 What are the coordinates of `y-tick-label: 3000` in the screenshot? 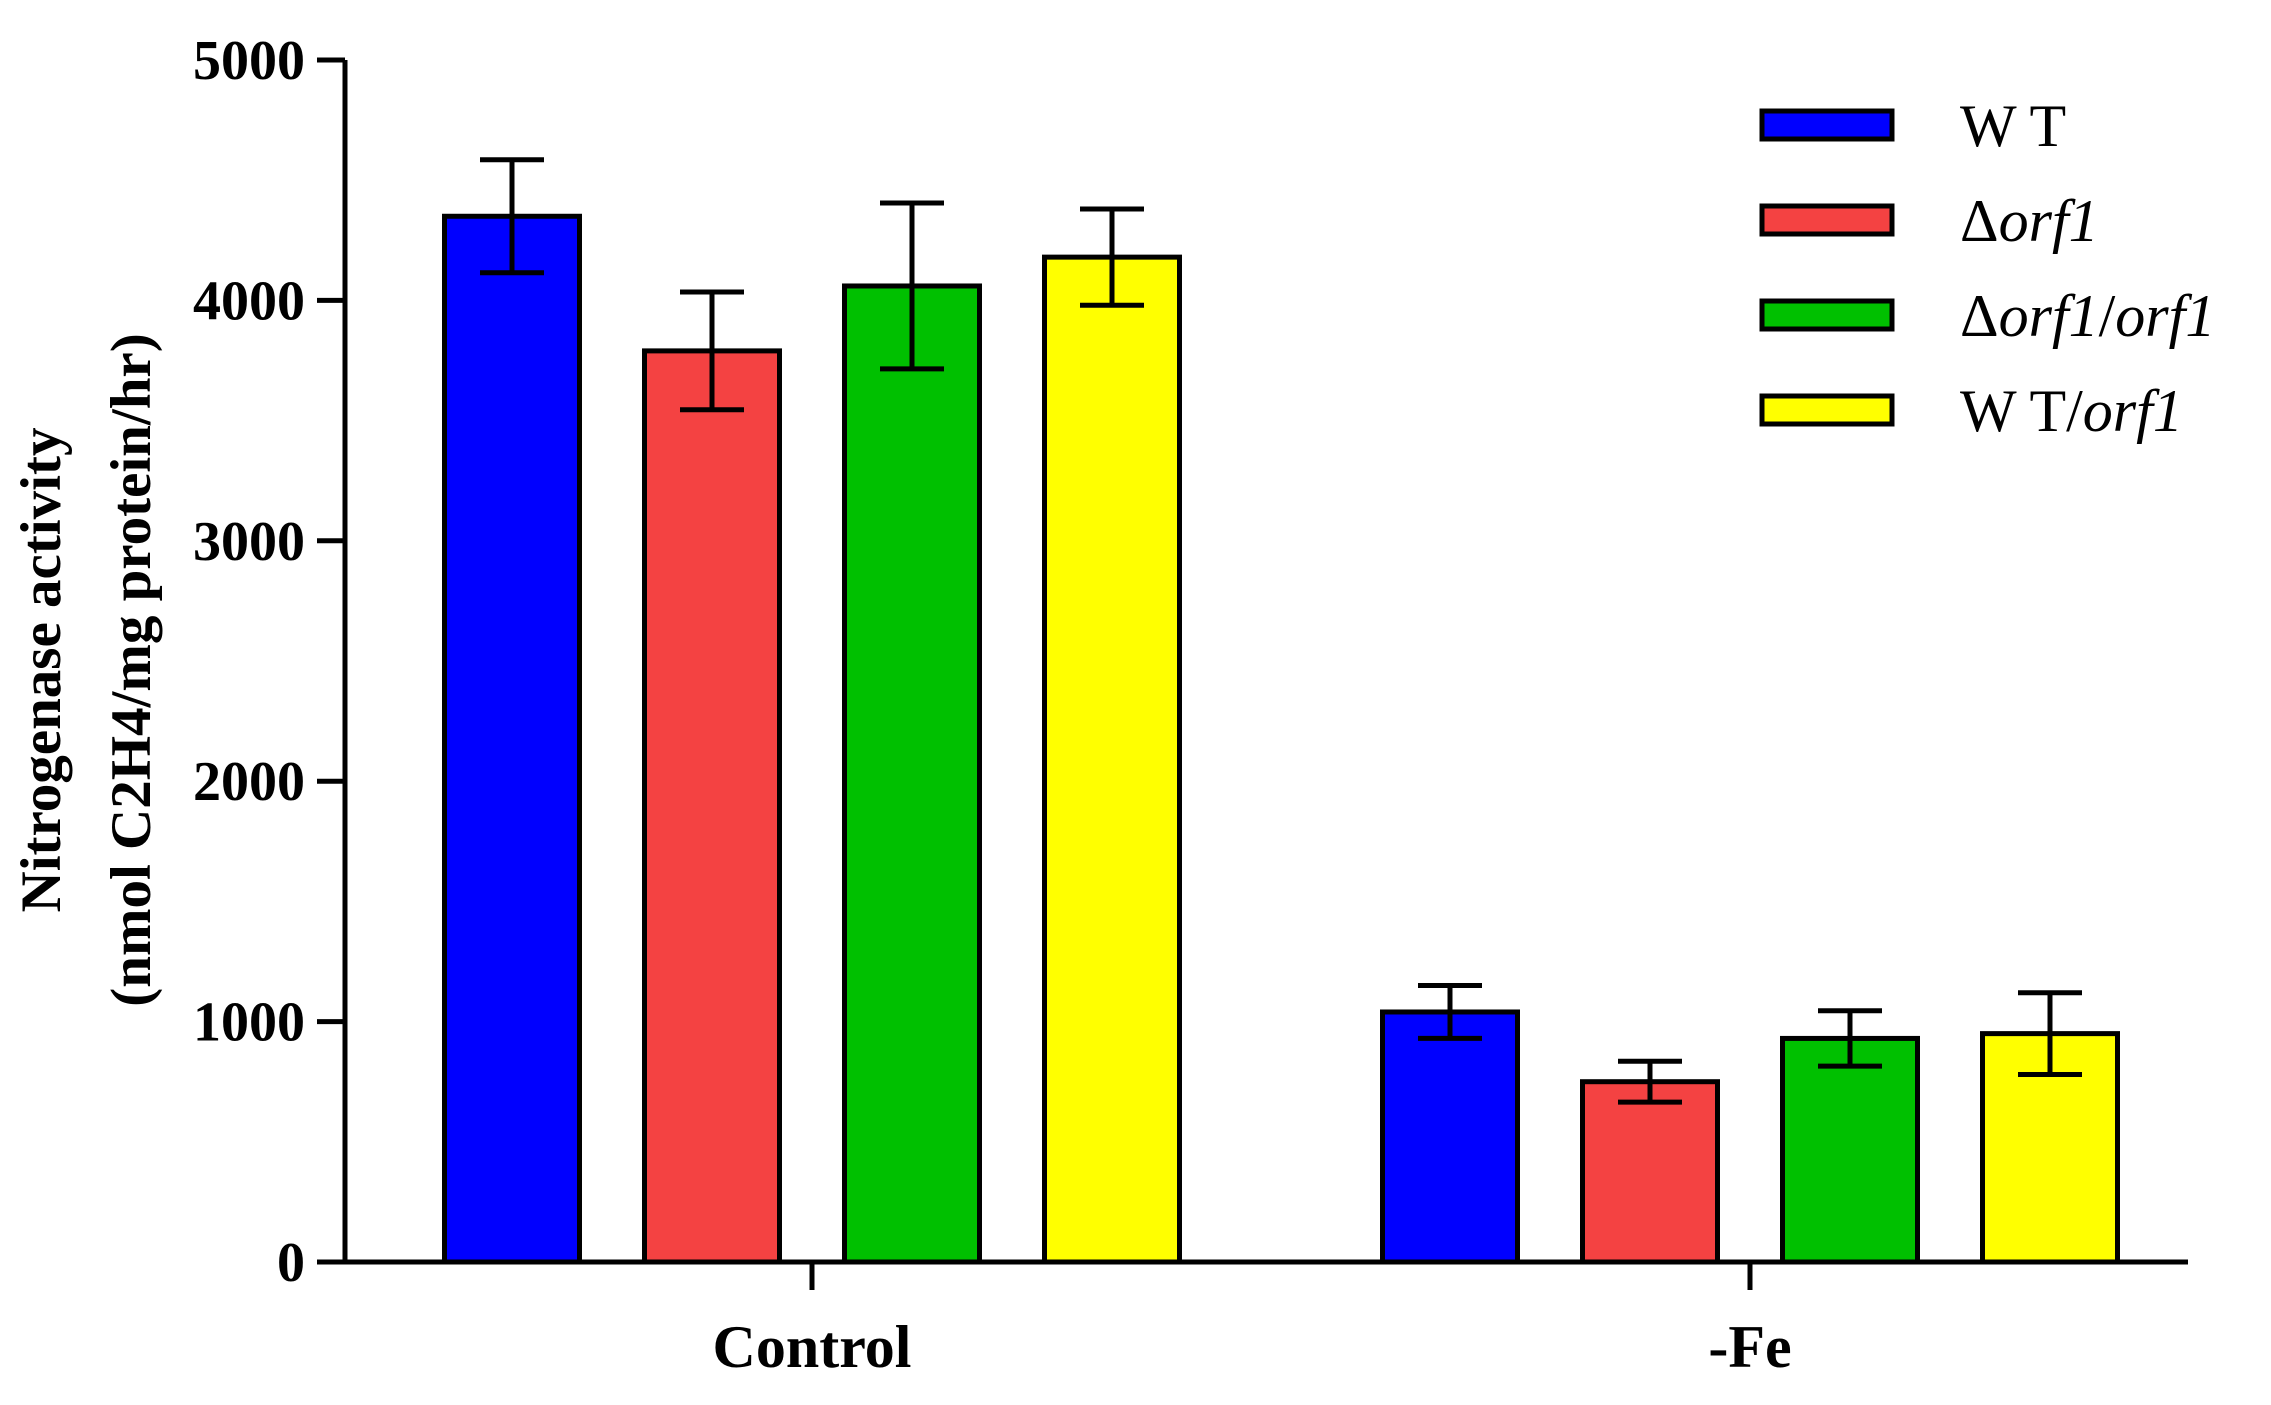 It's located at (249, 542).